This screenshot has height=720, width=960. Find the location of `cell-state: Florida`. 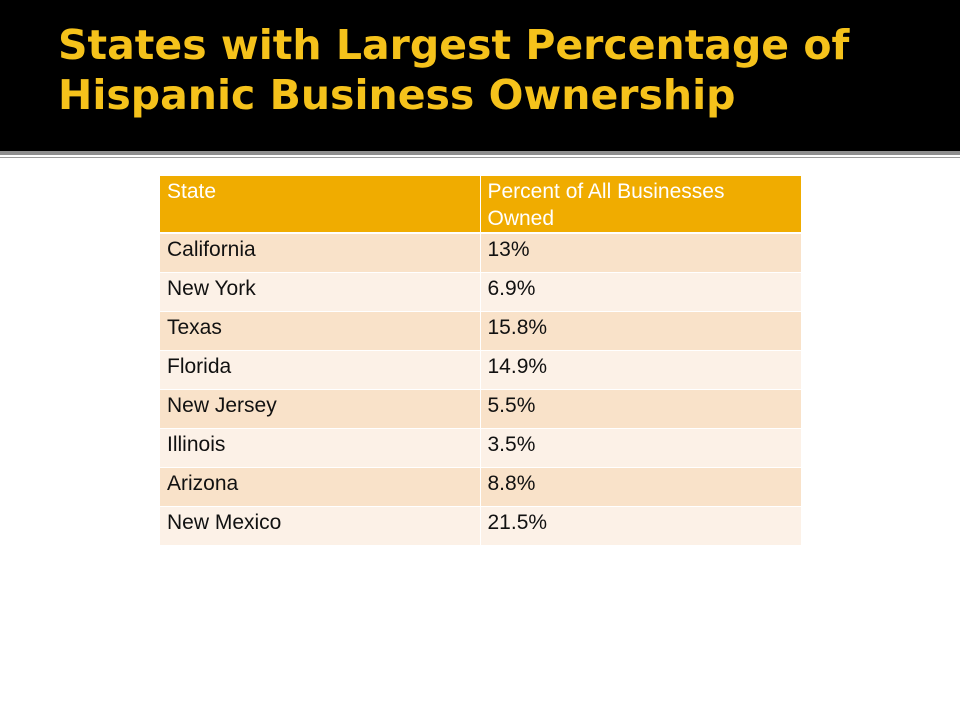

cell-state: Florida is located at coordinates (320, 370).